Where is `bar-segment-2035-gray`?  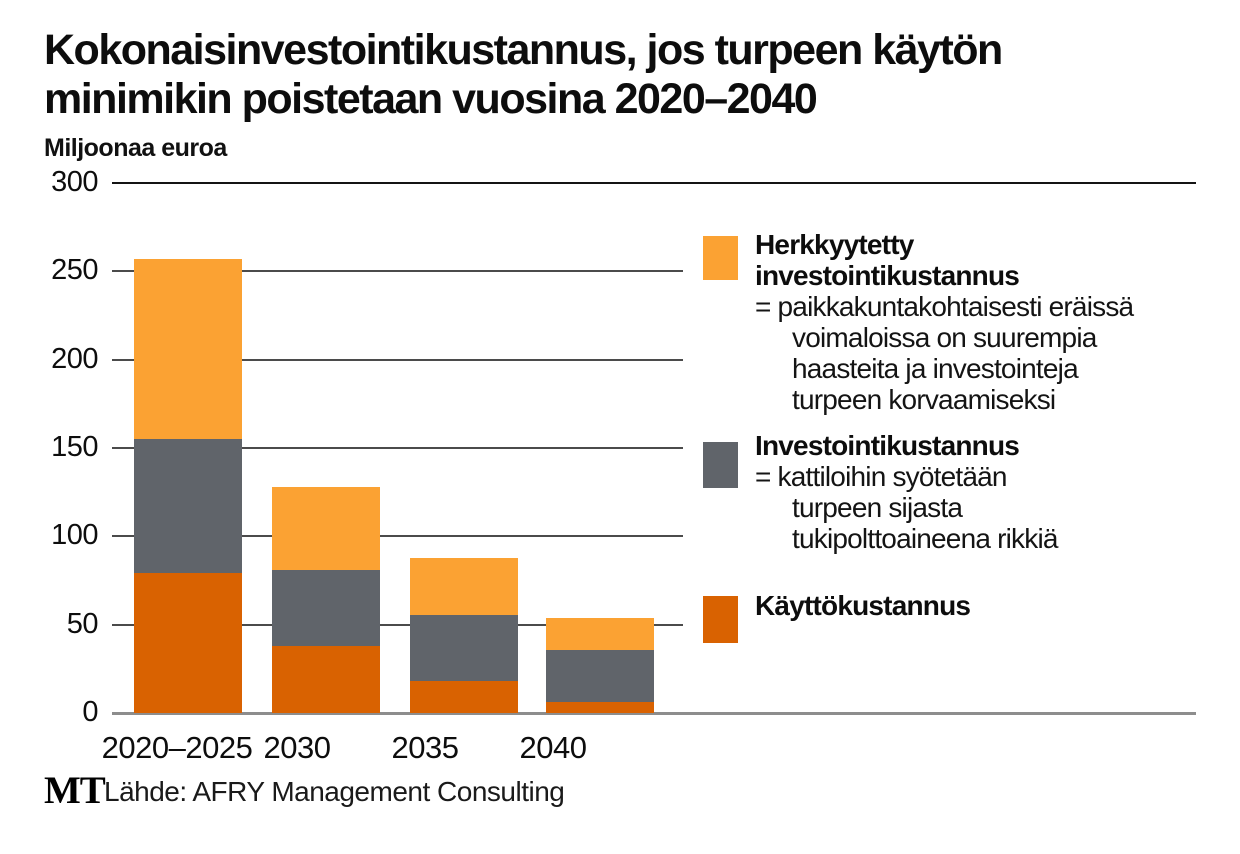 bar-segment-2035-gray is located at coordinates (464, 647).